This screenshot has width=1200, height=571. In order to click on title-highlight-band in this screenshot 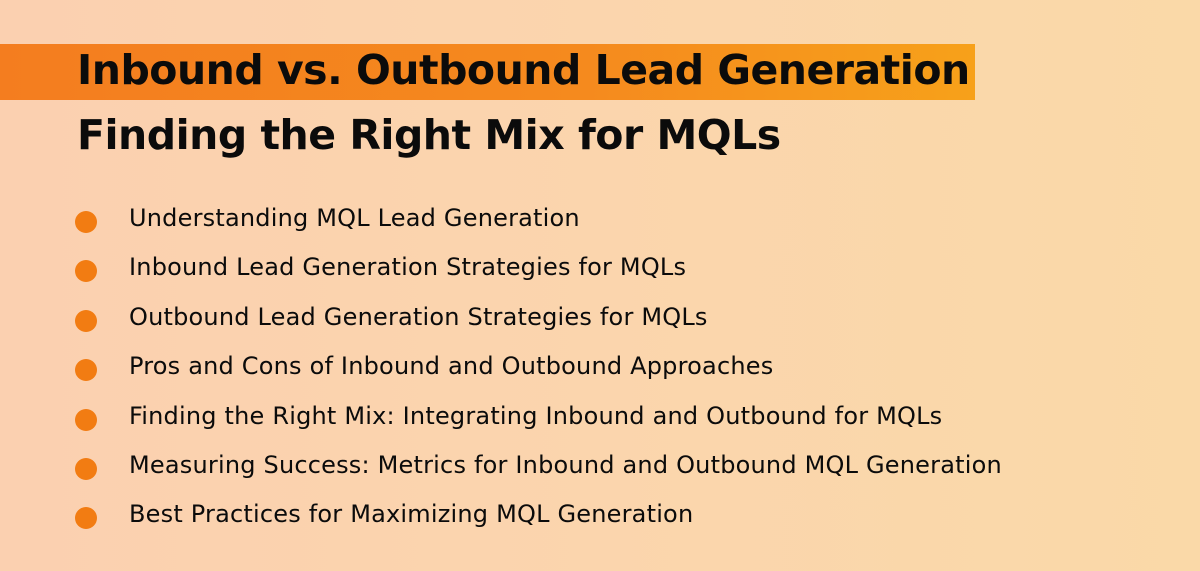, I will do `click(487, 72)`.